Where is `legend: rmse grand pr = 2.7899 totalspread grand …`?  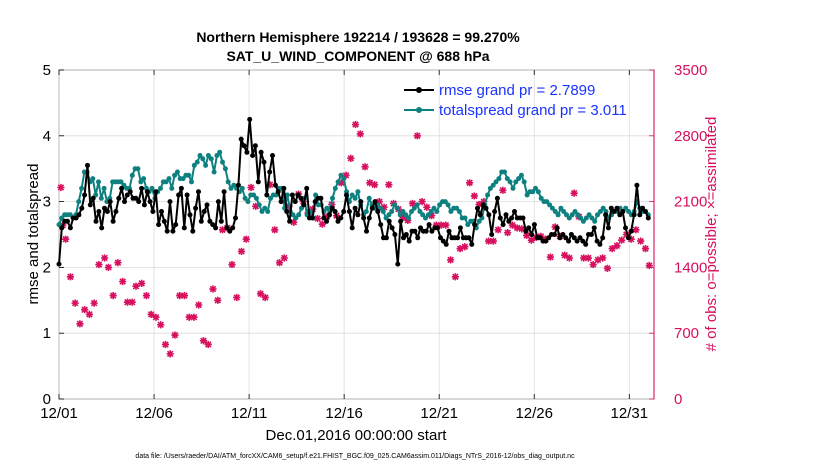
legend: rmse grand pr = 2.7899 totalspread grand … is located at coordinates (515, 100).